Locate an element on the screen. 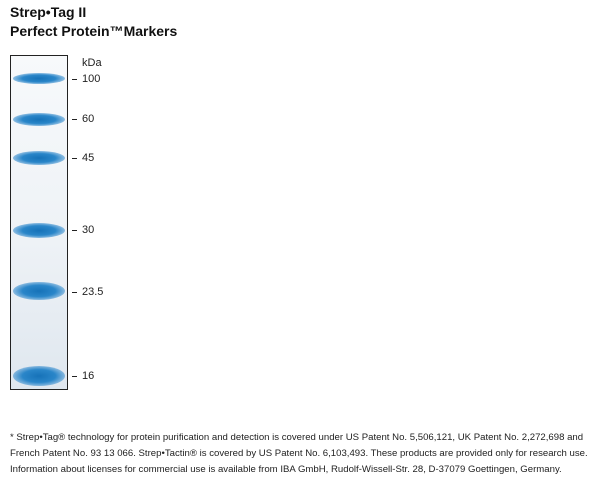 The width and height of the screenshot is (600, 483). unit-label: kDa is located at coordinates (92, 63).